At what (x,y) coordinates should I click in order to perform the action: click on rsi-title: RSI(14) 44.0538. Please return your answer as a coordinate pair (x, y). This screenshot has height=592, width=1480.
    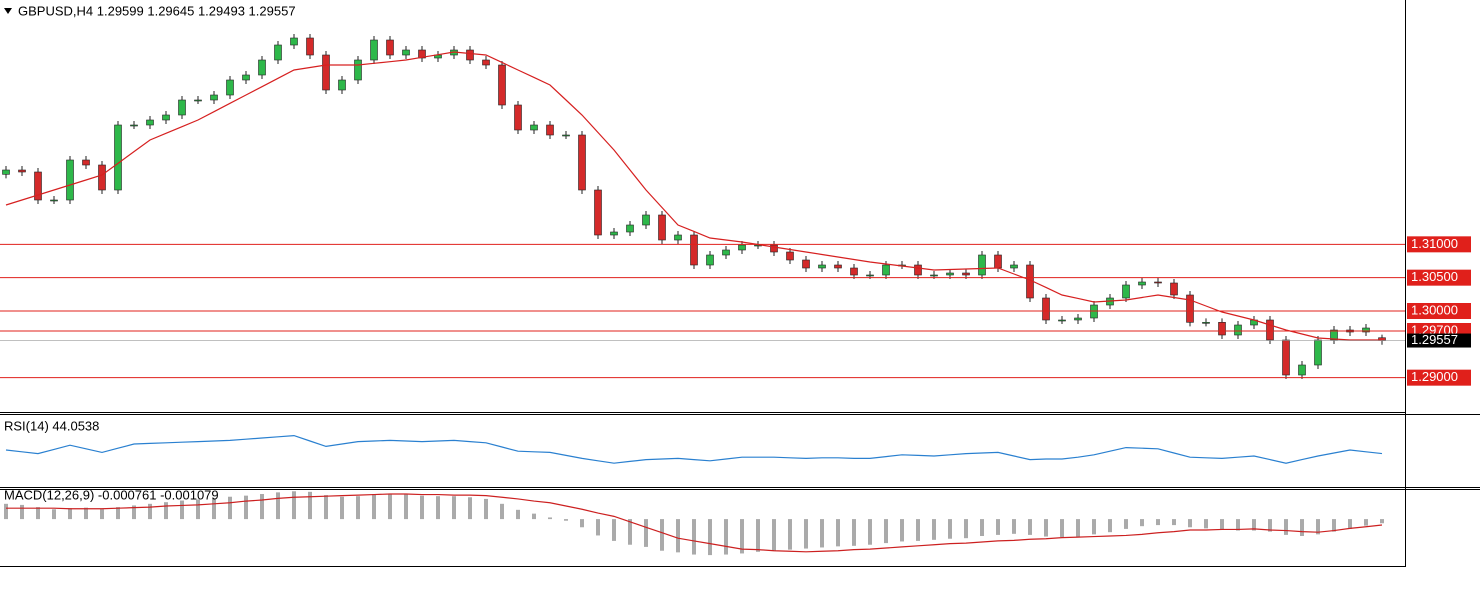
    Looking at the image, I should click on (51, 425).